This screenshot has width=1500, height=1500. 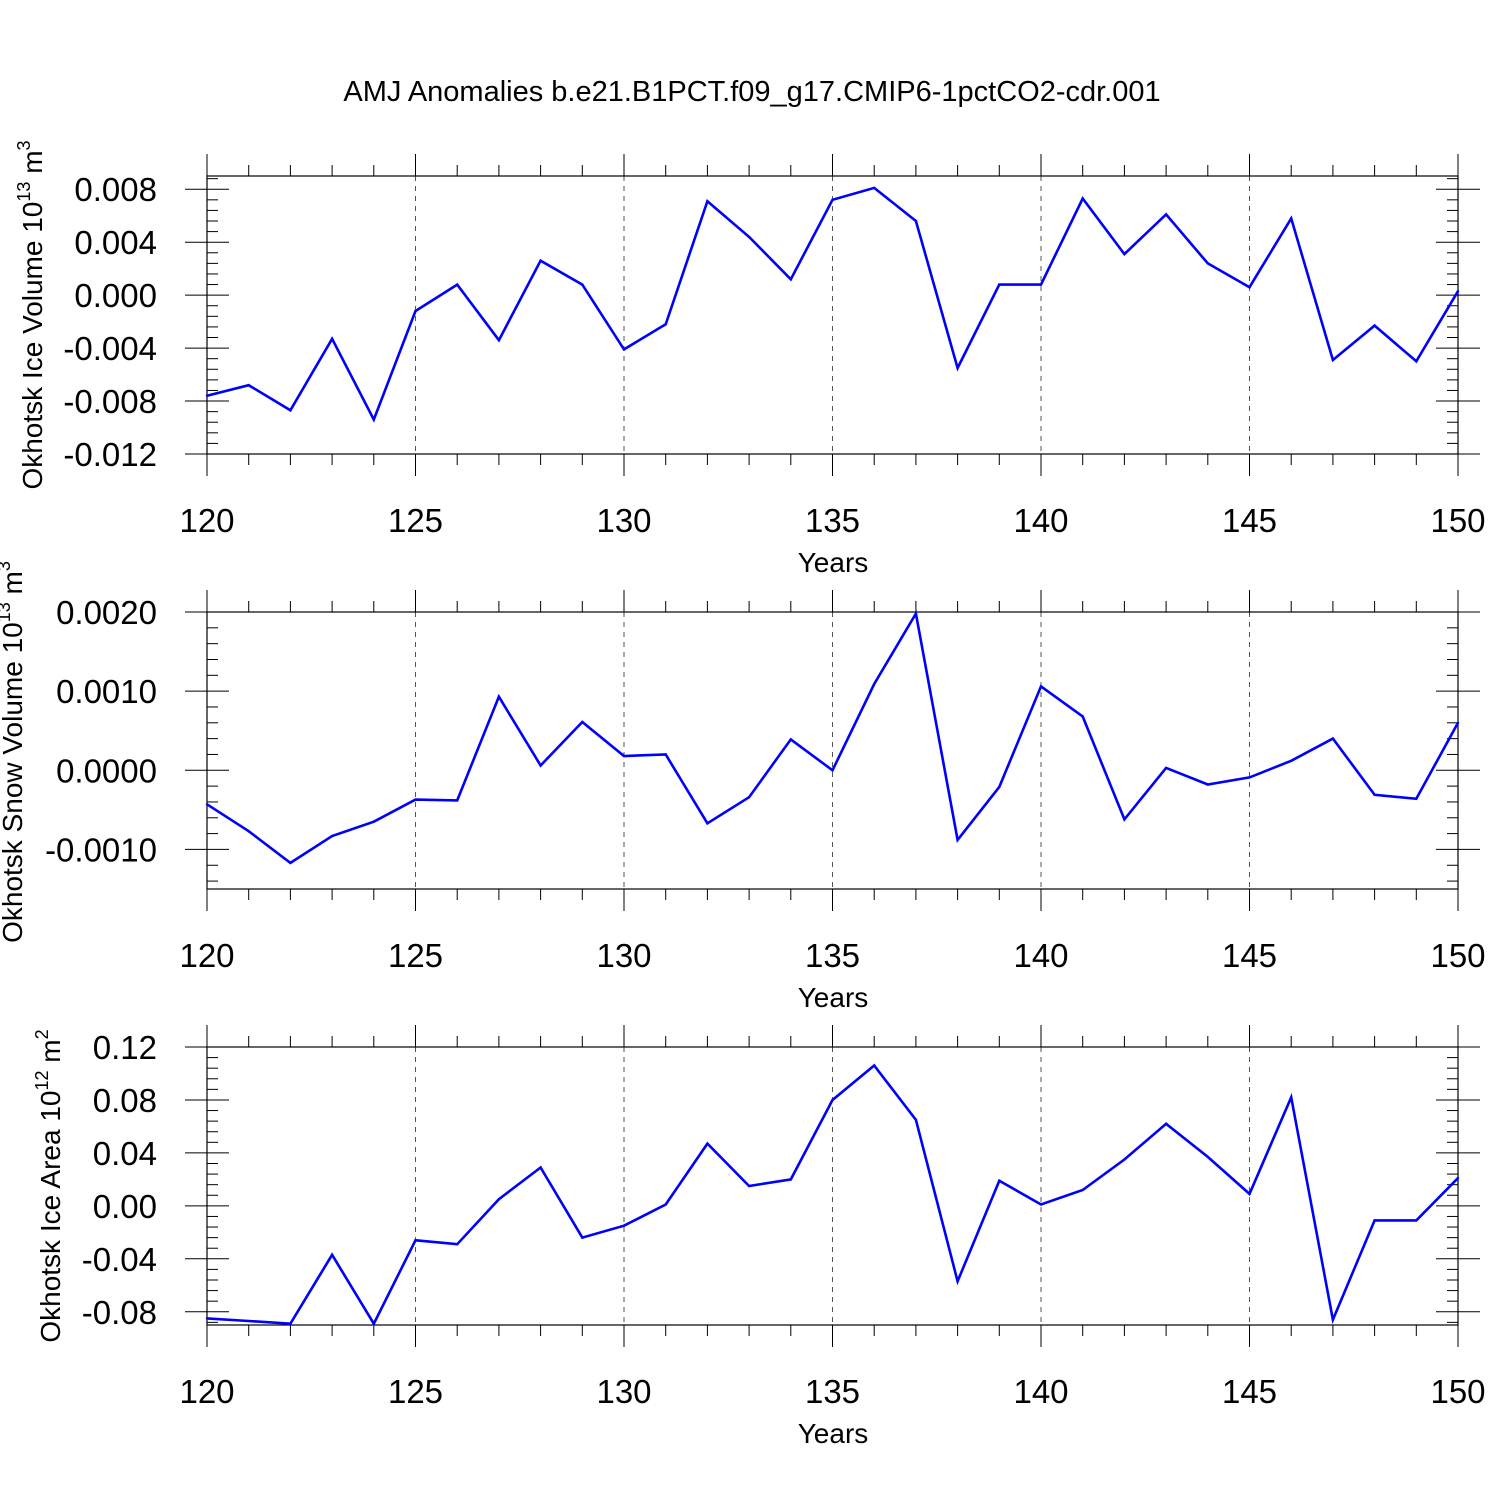 I want to click on x-tick-label: 145, so click(x=1249, y=520).